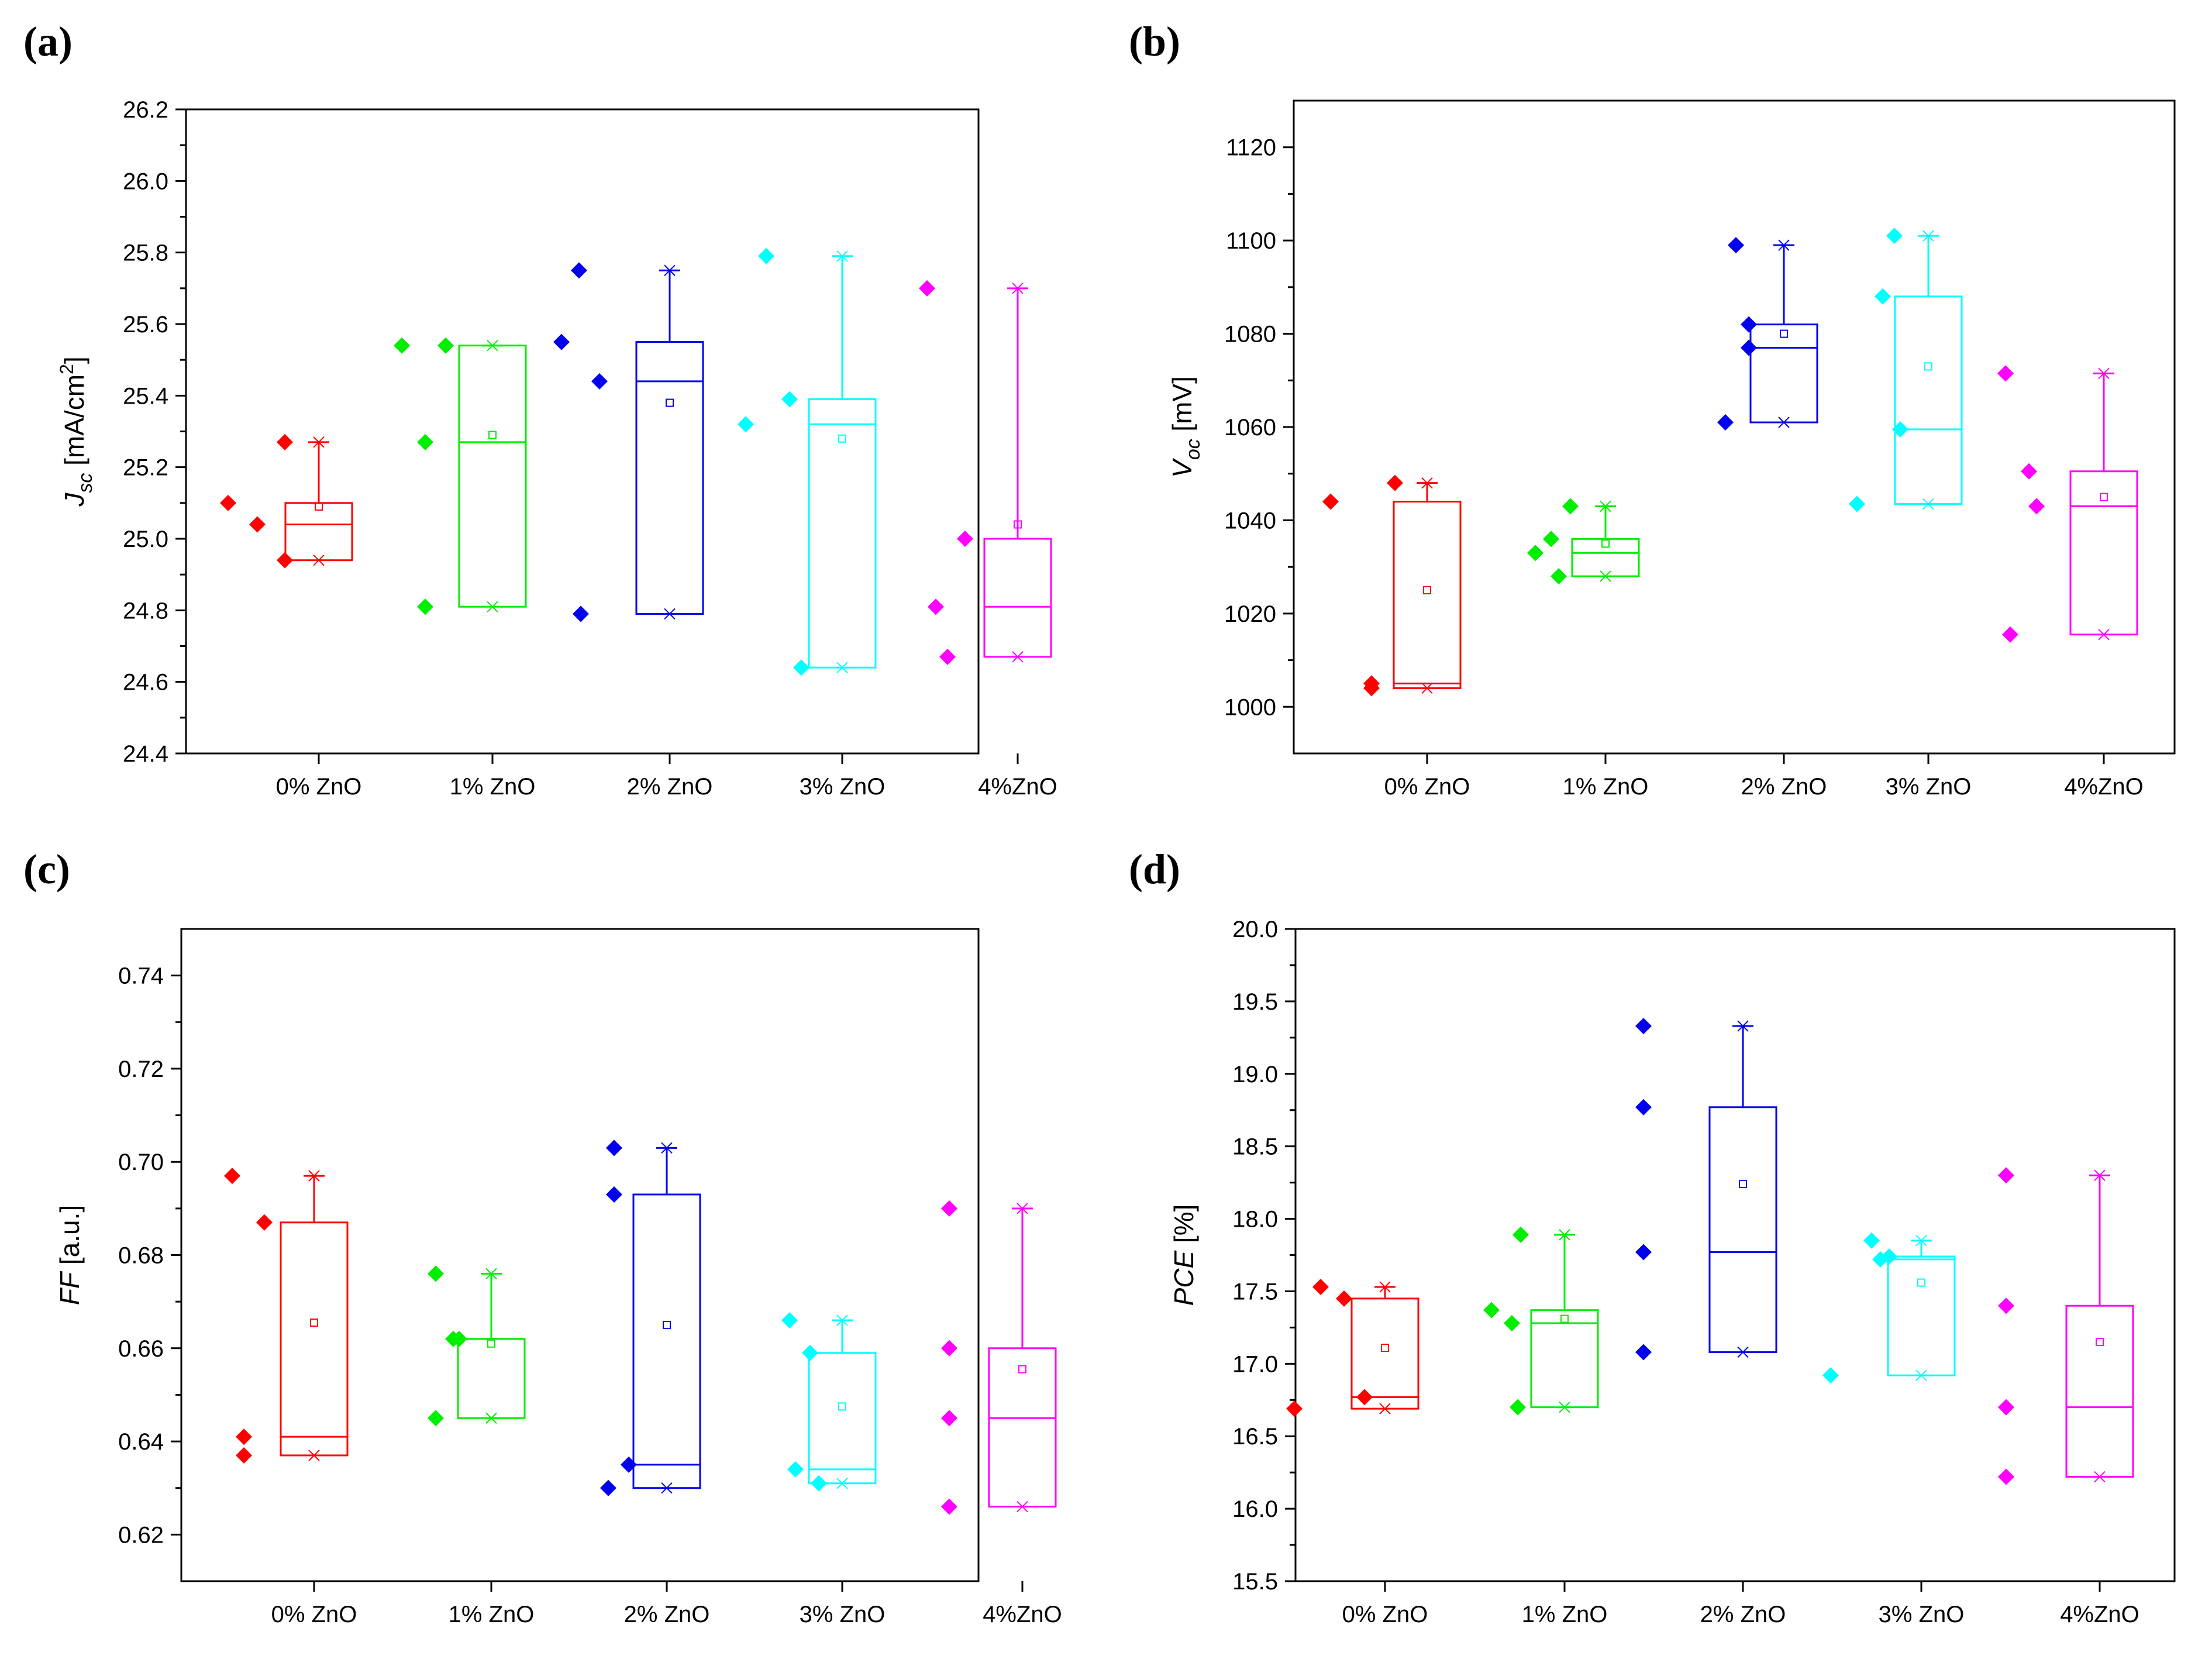 The width and height of the screenshot is (2212, 1666). What do you see at coordinates (1255, 1074) in the screenshot?
I see `y-tick-label: 19.0` at bounding box center [1255, 1074].